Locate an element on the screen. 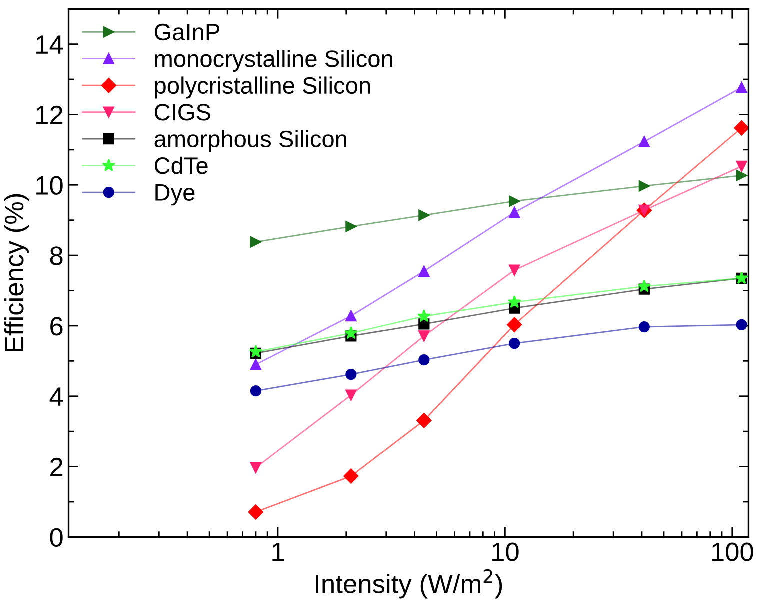  y-tick-label: 10 is located at coordinates (49, 185).